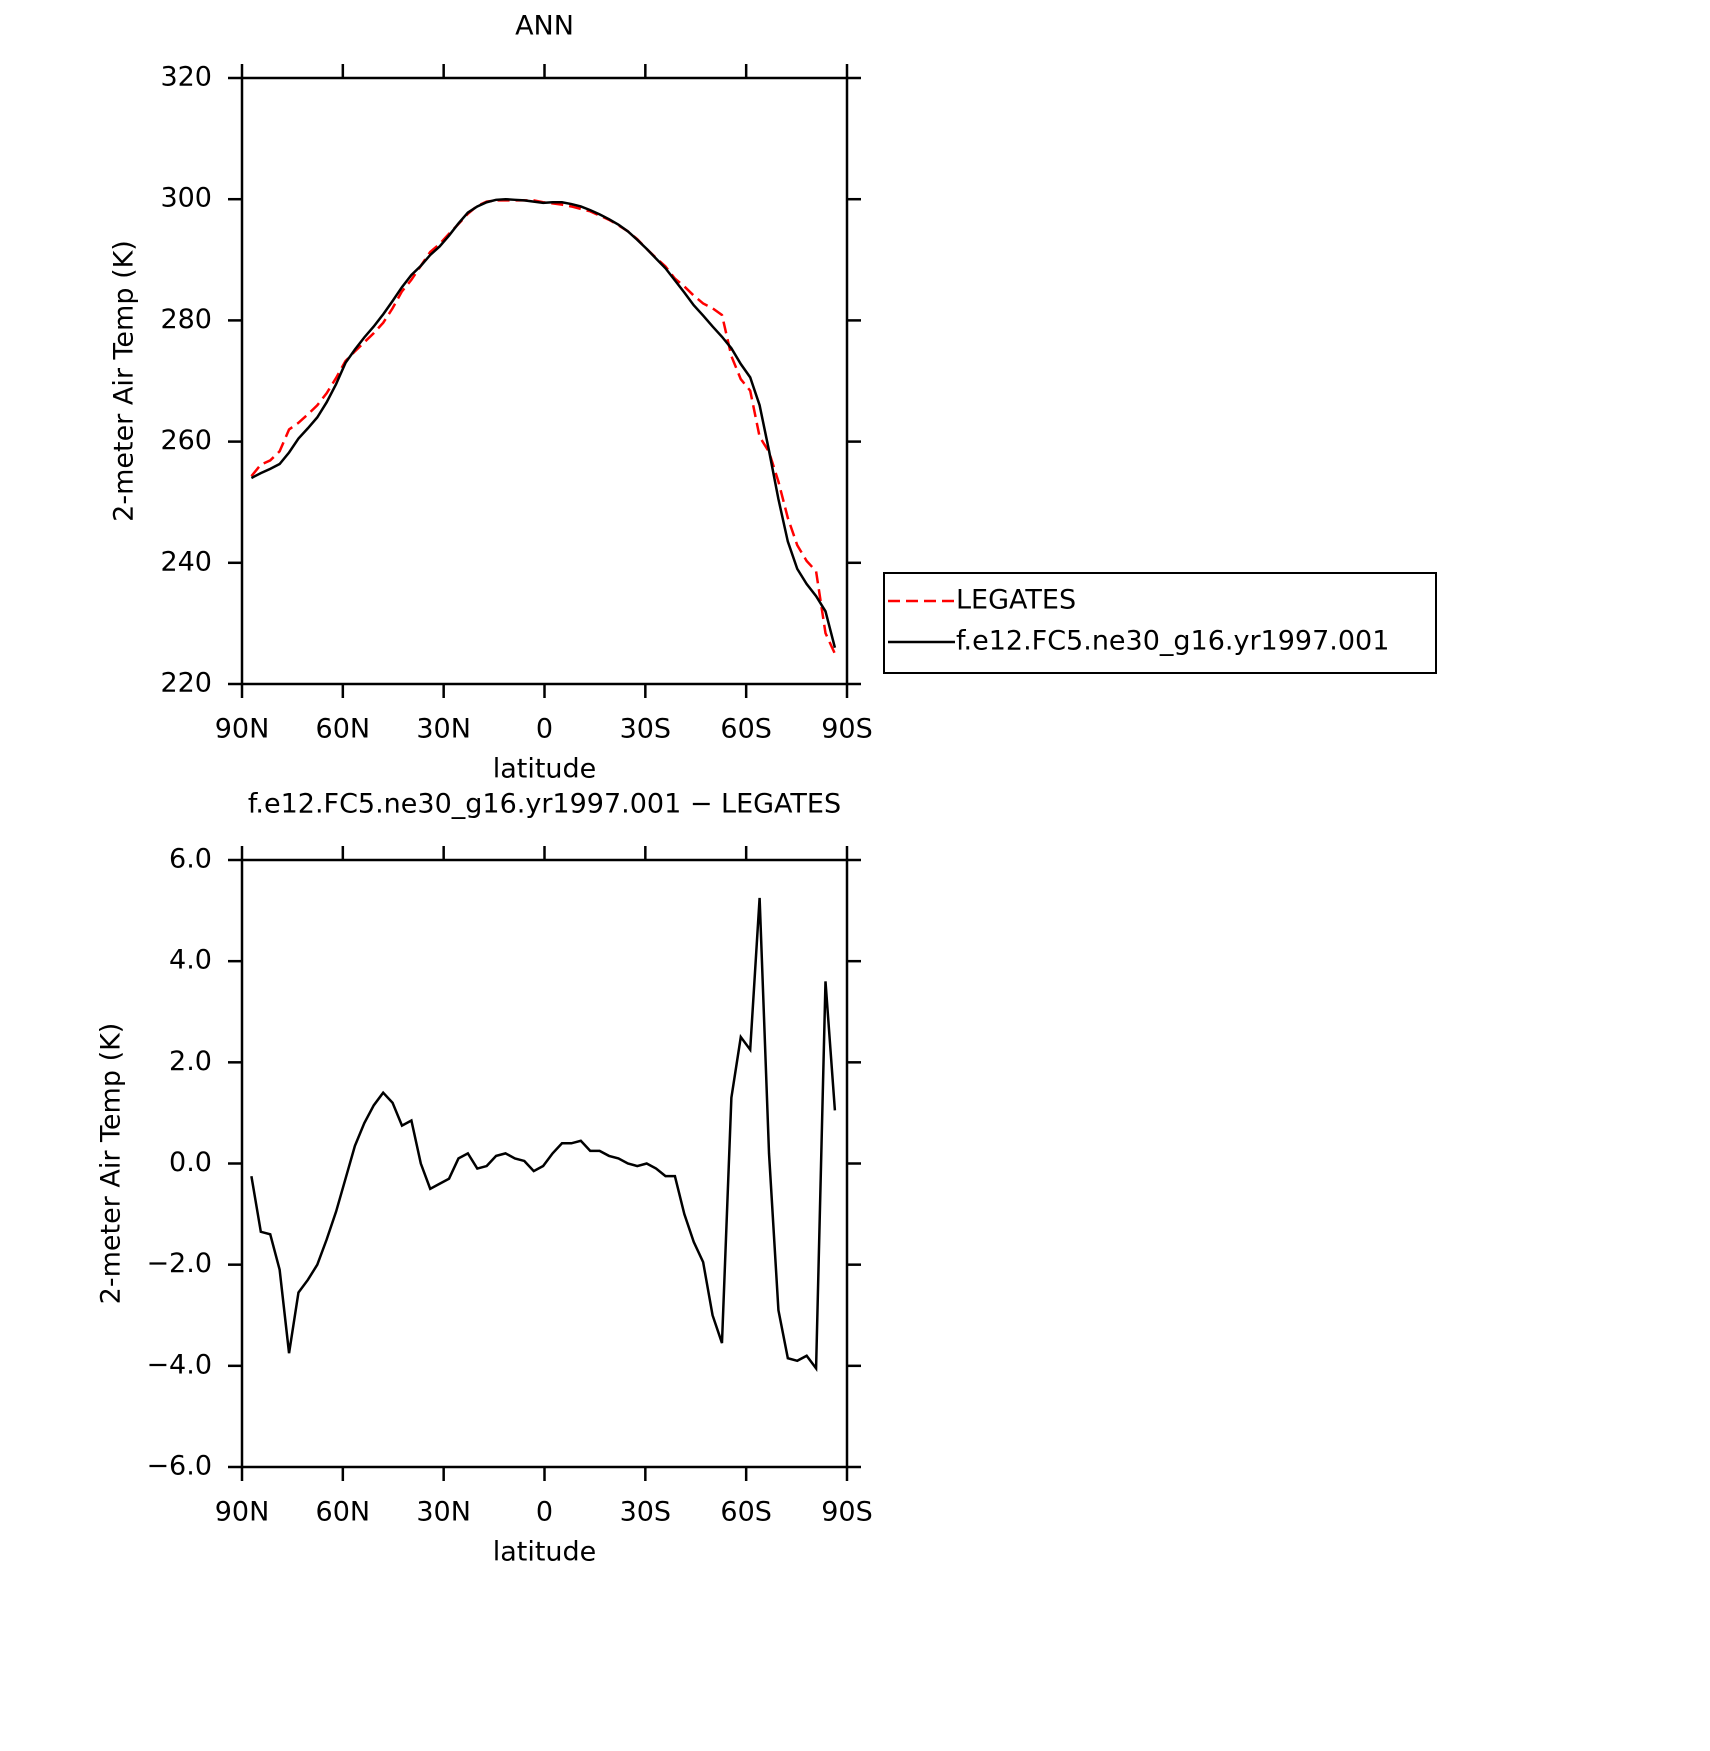  I want to click on y-tick-label: 4.0, so click(190, 960).